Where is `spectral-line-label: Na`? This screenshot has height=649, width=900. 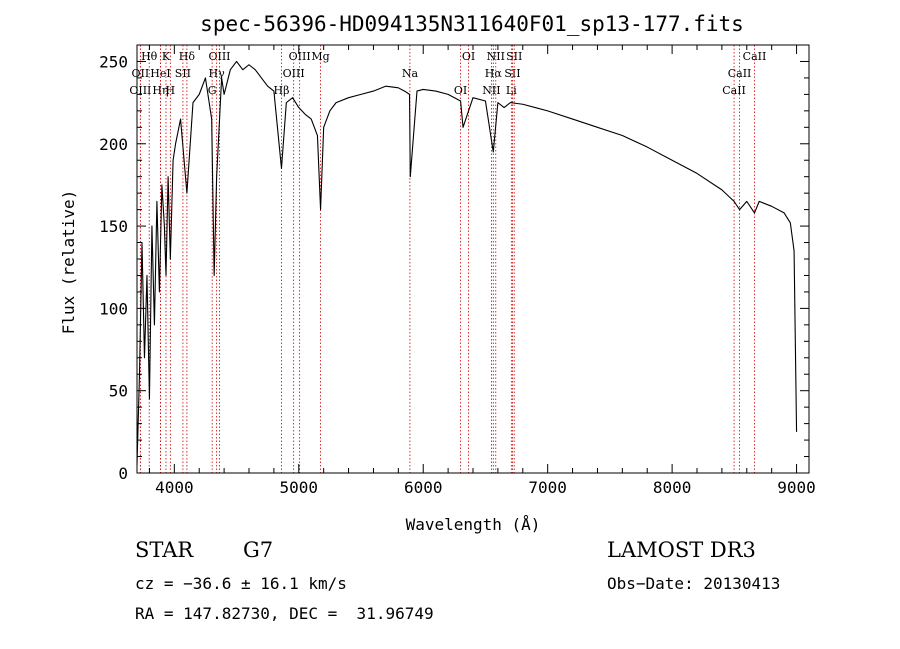
spectral-line-label: Na is located at coordinates (410, 73).